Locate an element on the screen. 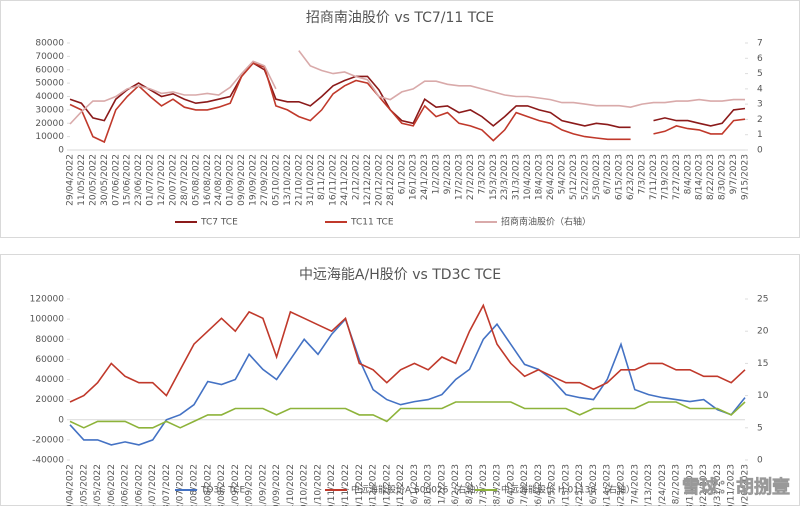 The width and height of the screenshot is (800, 506). y-tick-label: 10000 is located at coordinates (49, 137).